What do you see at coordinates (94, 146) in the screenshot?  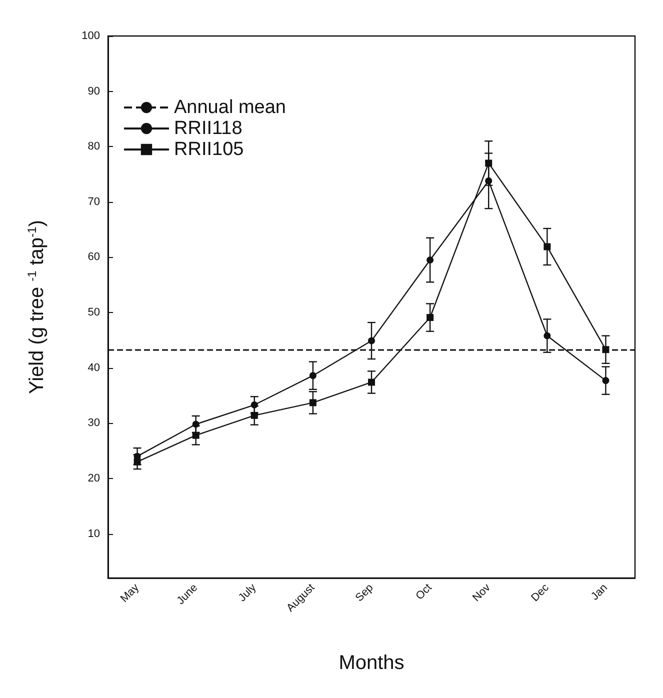 I see `y-tick-label: 80` at bounding box center [94, 146].